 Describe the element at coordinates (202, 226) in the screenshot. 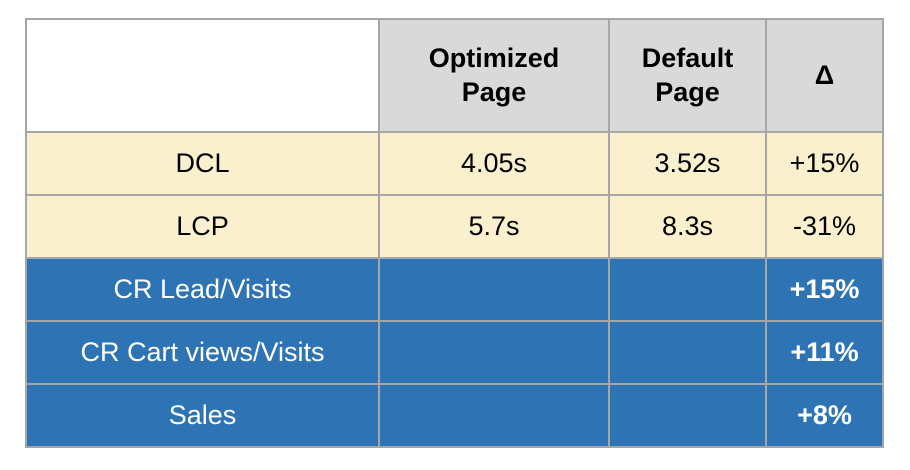

I see `row-label: LCP` at that location.